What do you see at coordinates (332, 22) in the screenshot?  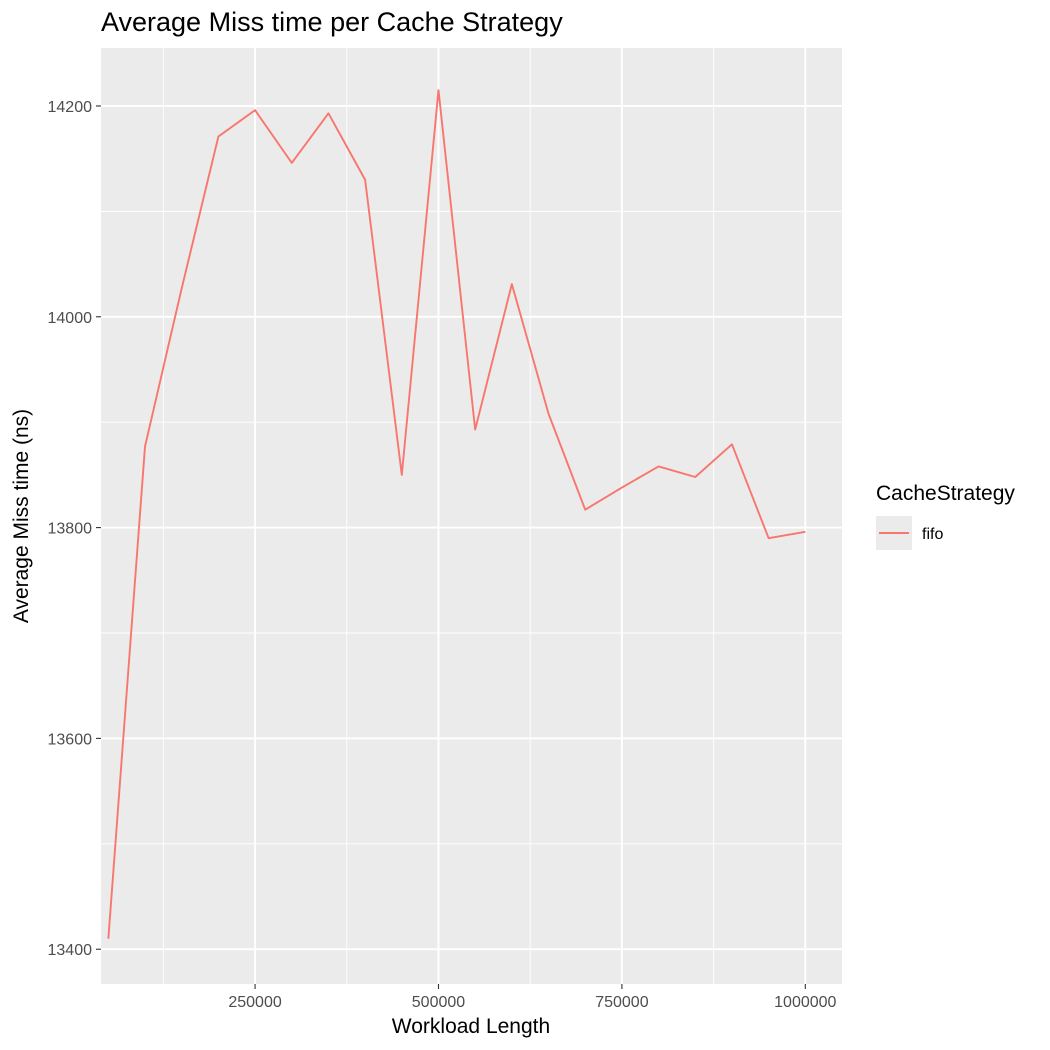 I see `chart-title: Average Miss time per Cache Strategy` at bounding box center [332, 22].